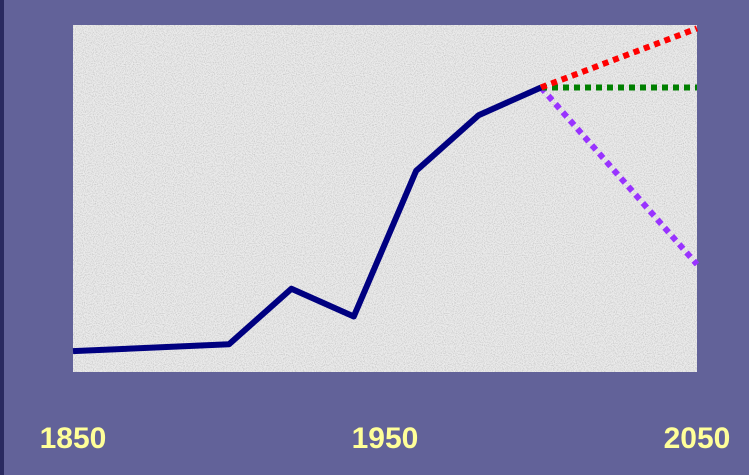 This screenshot has width=749, height=475. Describe the element at coordinates (73, 438) in the screenshot. I see `x-tick-label: 1850` at that location.